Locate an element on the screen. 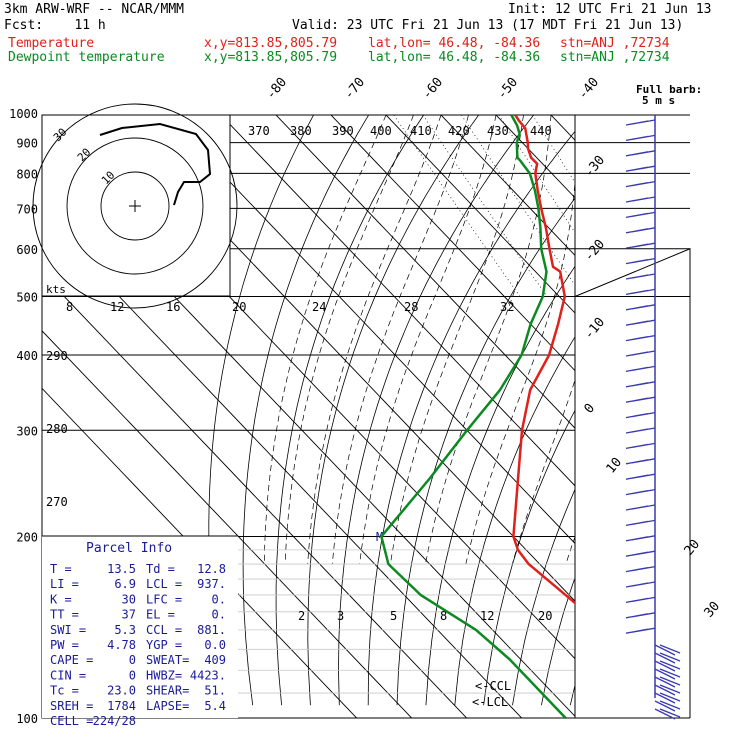 Image resolution: width=740 pixels, height=740 pixels. theta-label: 370 is located at coordinates (259, 131).